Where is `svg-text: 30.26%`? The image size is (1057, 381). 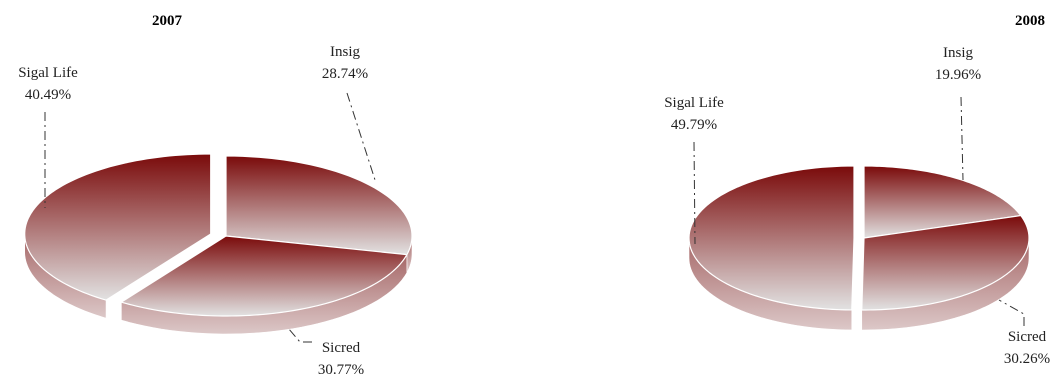
svg-text: 30.26% is located at coordinates (1027, 359).